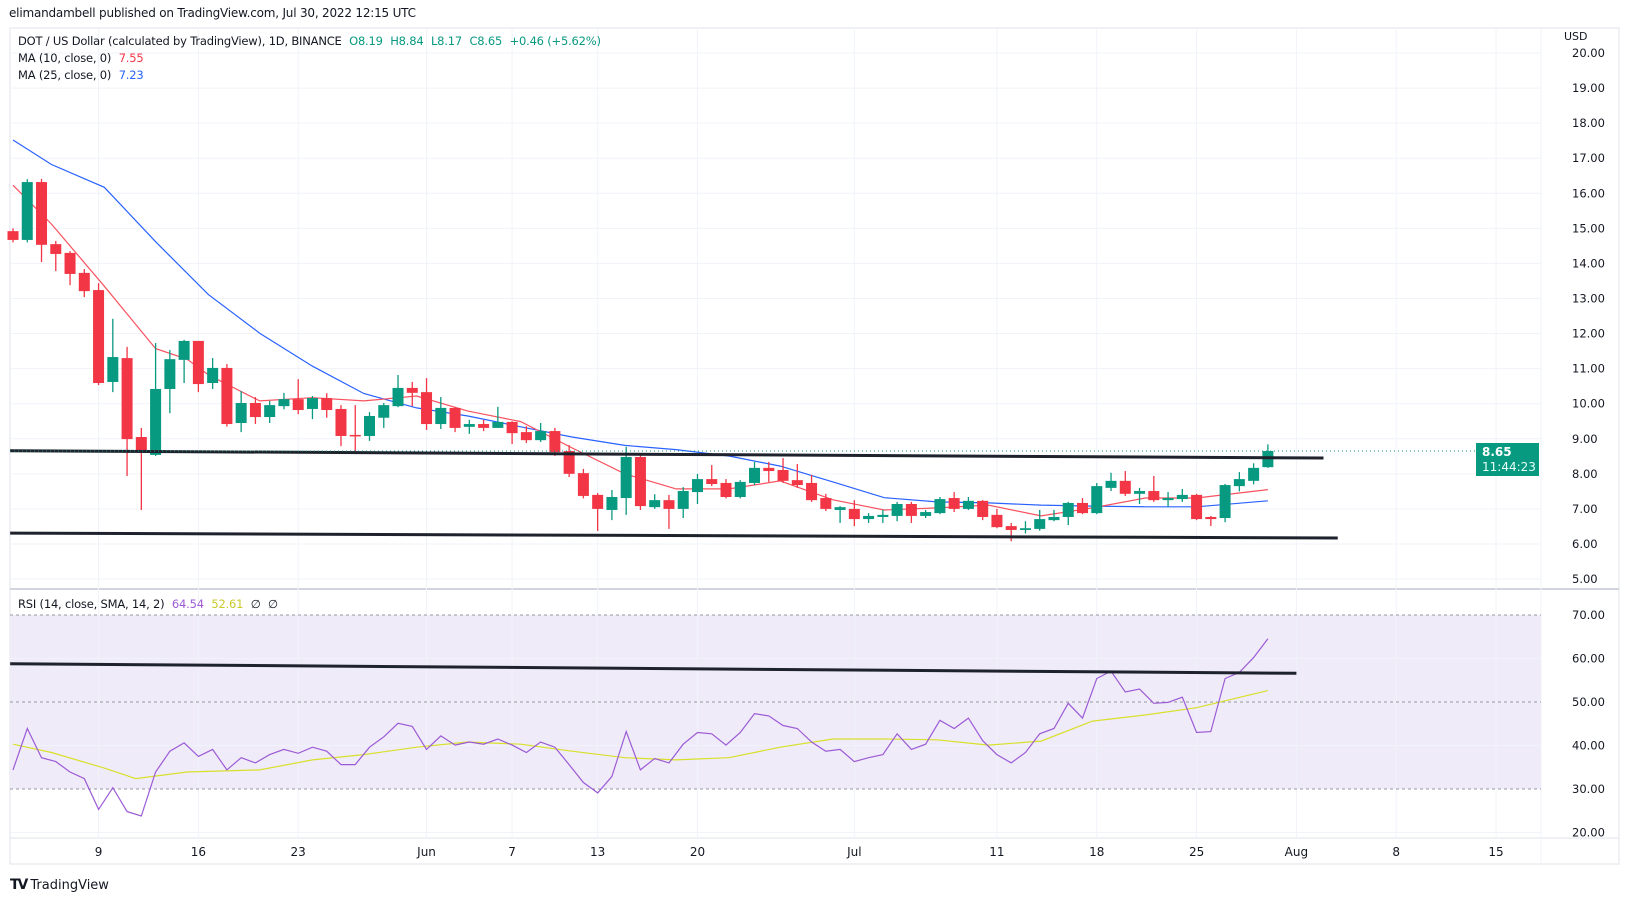 Image resolution: width=1633 pixels, height=901 pixels. I want to click on price-tick-label: 6.00, so click(1585, 544).